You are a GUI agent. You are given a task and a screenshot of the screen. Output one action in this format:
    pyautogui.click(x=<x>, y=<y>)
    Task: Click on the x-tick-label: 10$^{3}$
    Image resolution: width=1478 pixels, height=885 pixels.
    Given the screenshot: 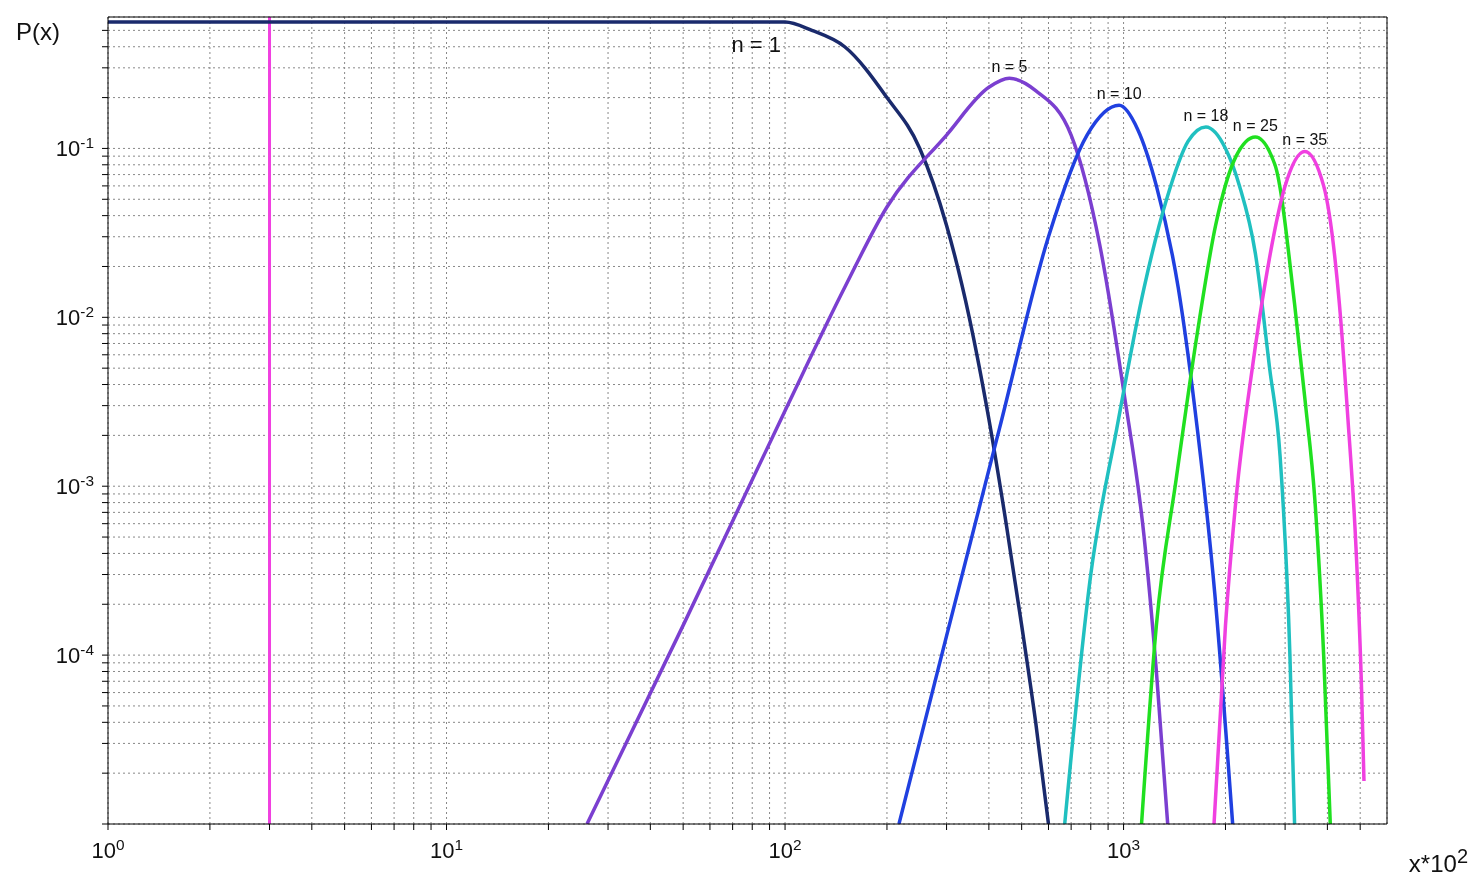 What is the action you would take?
    pyautogui.click(x=1124, y=849)
    